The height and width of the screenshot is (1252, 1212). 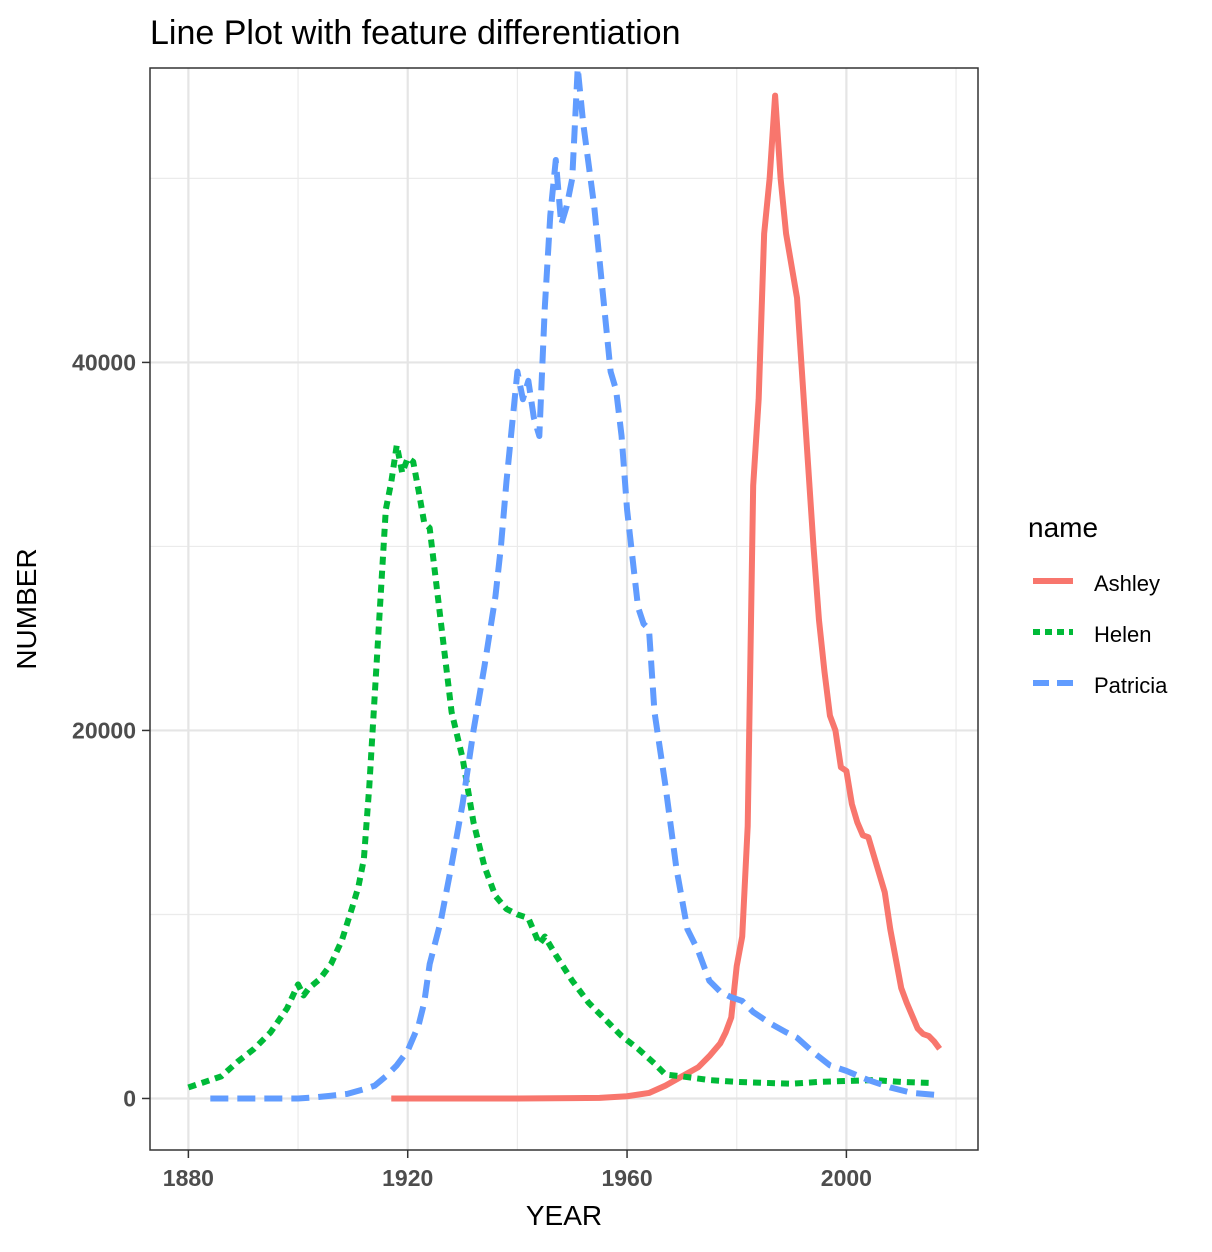 I want to click on legend: name Ashley Helen Patricia, so click(x=1098, y=605).